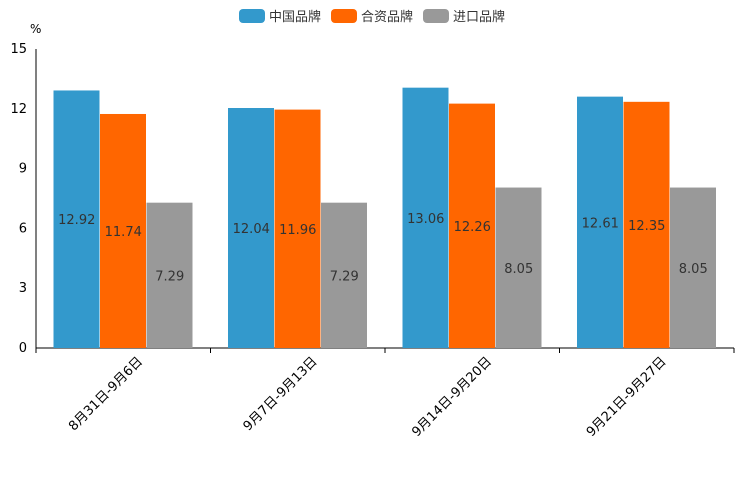 This screenshot has width=744, height=496. I want to click on data-label: 13.06, so click(425, 219).